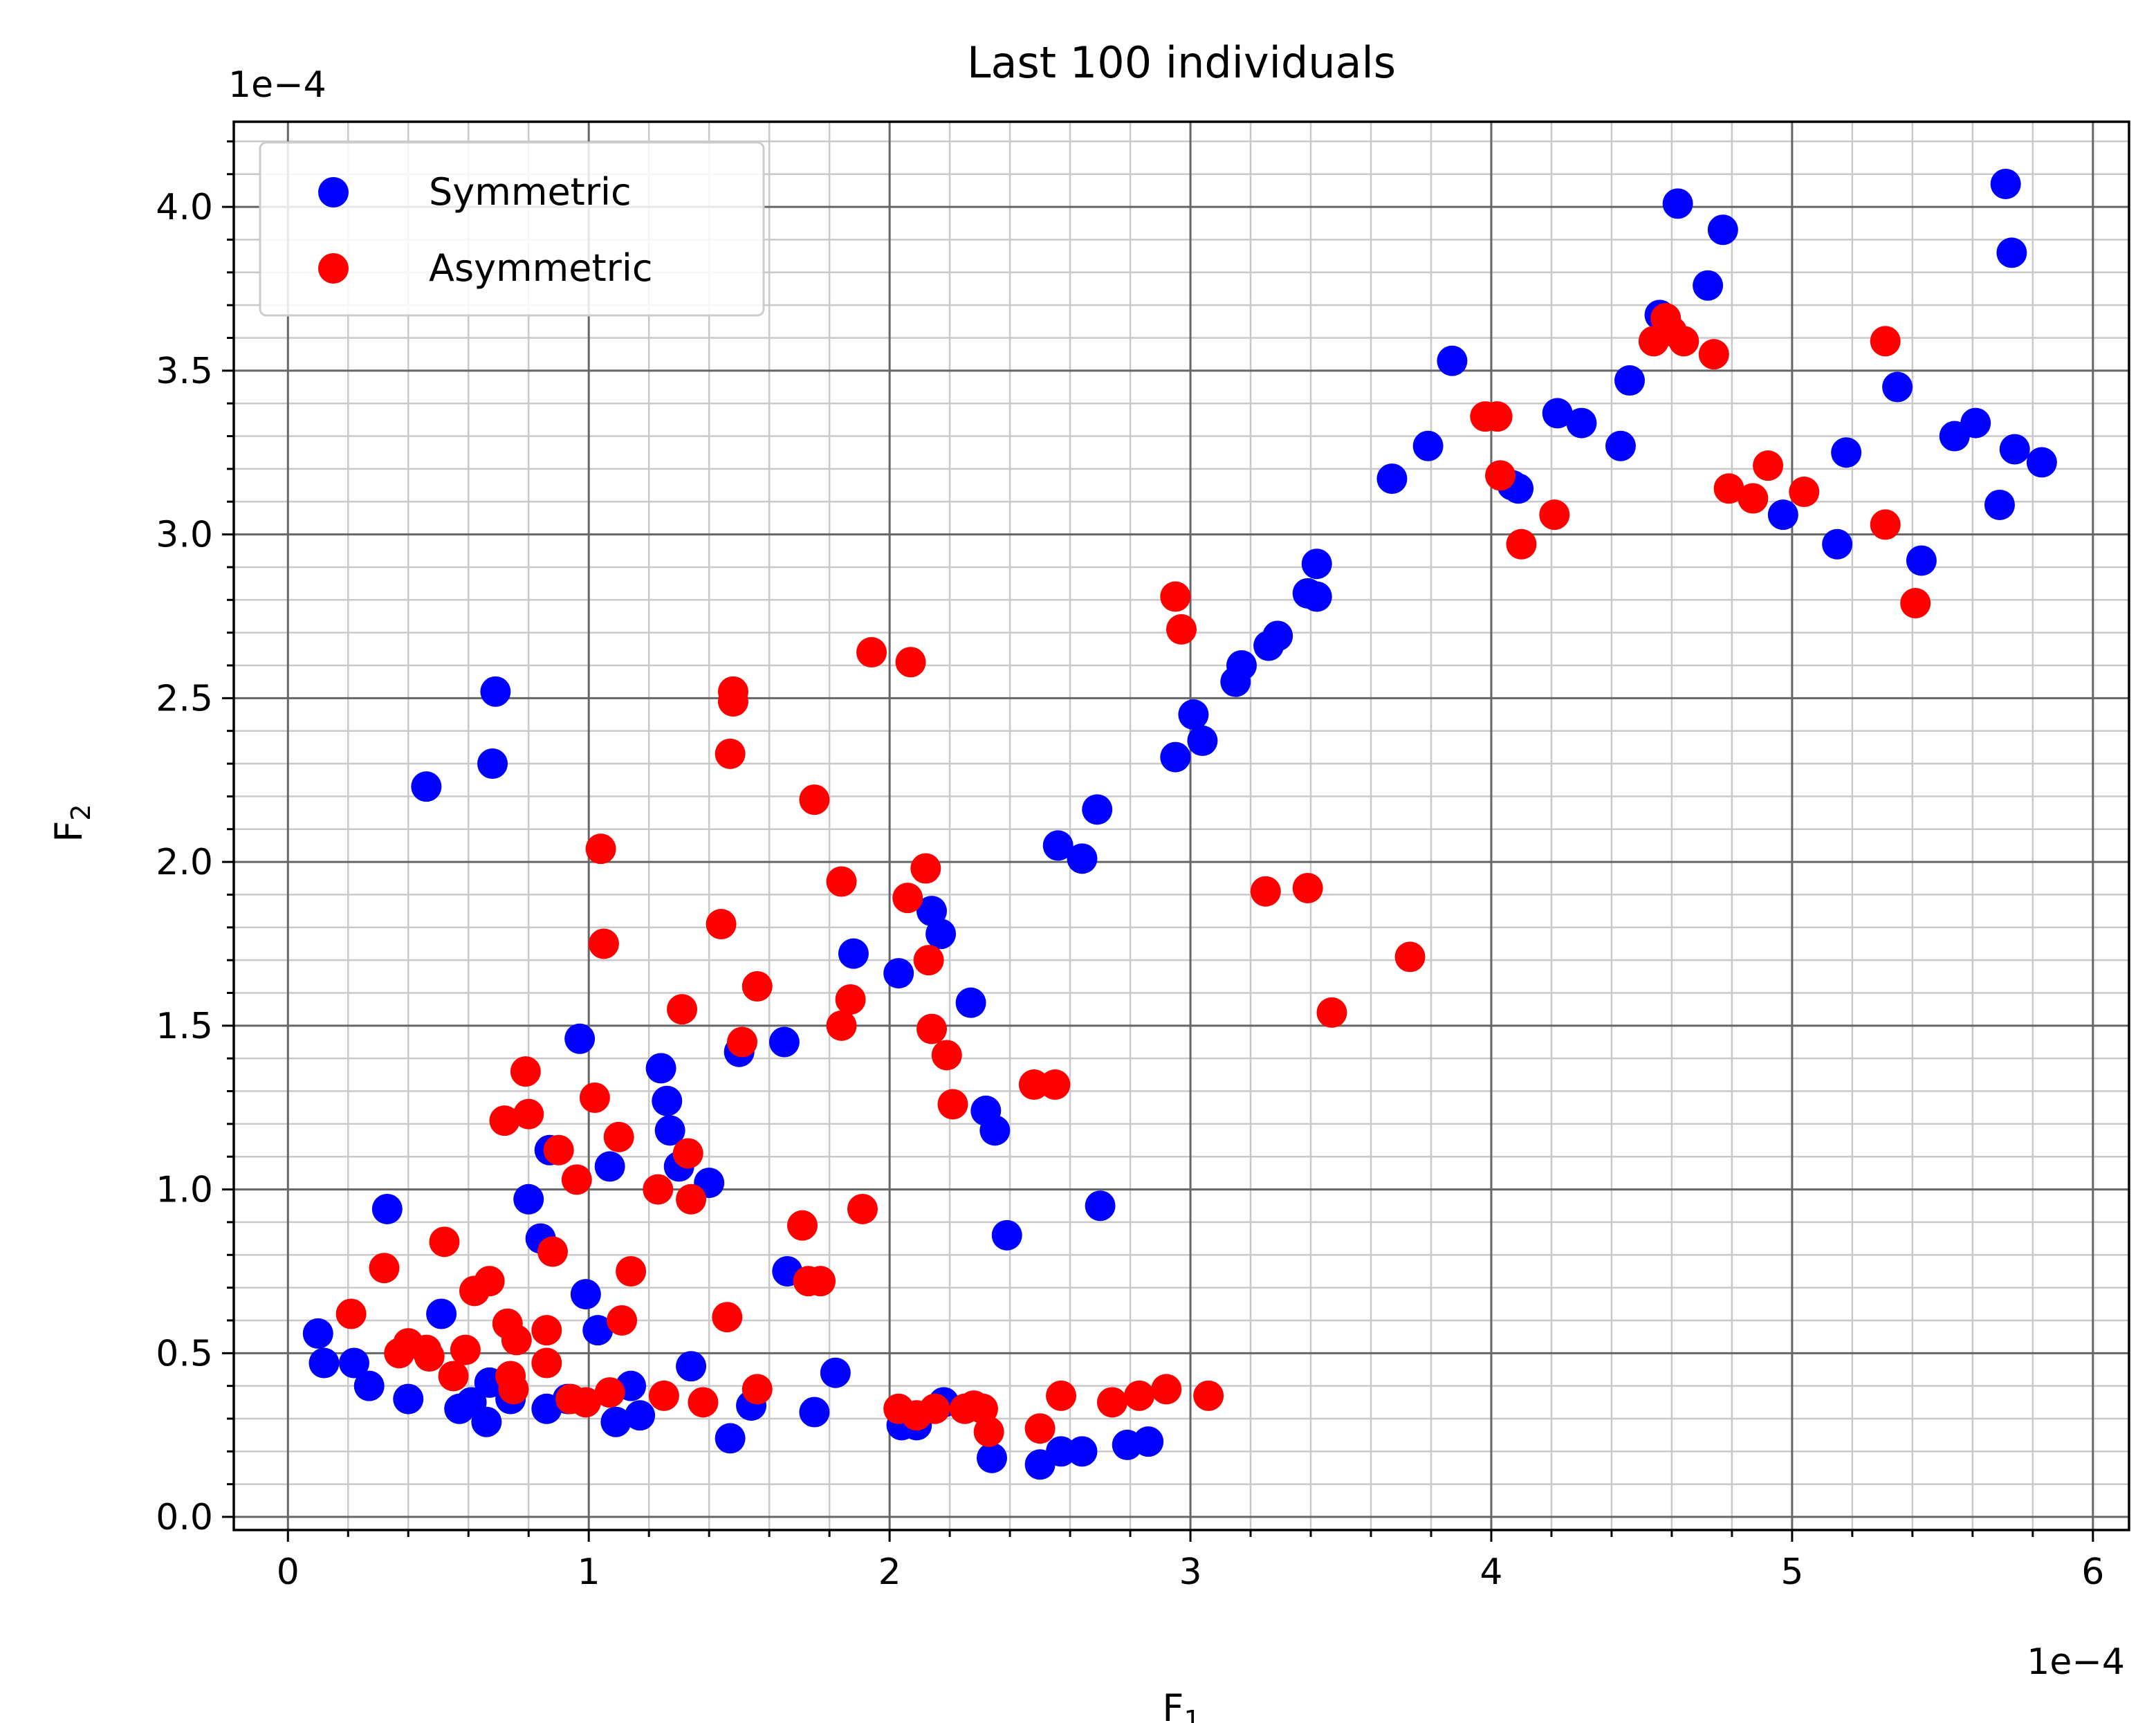  Describe the element at coordinates (2076, 1662) in the screenshot. I see `x-offset-label: 1e−4` at that location.